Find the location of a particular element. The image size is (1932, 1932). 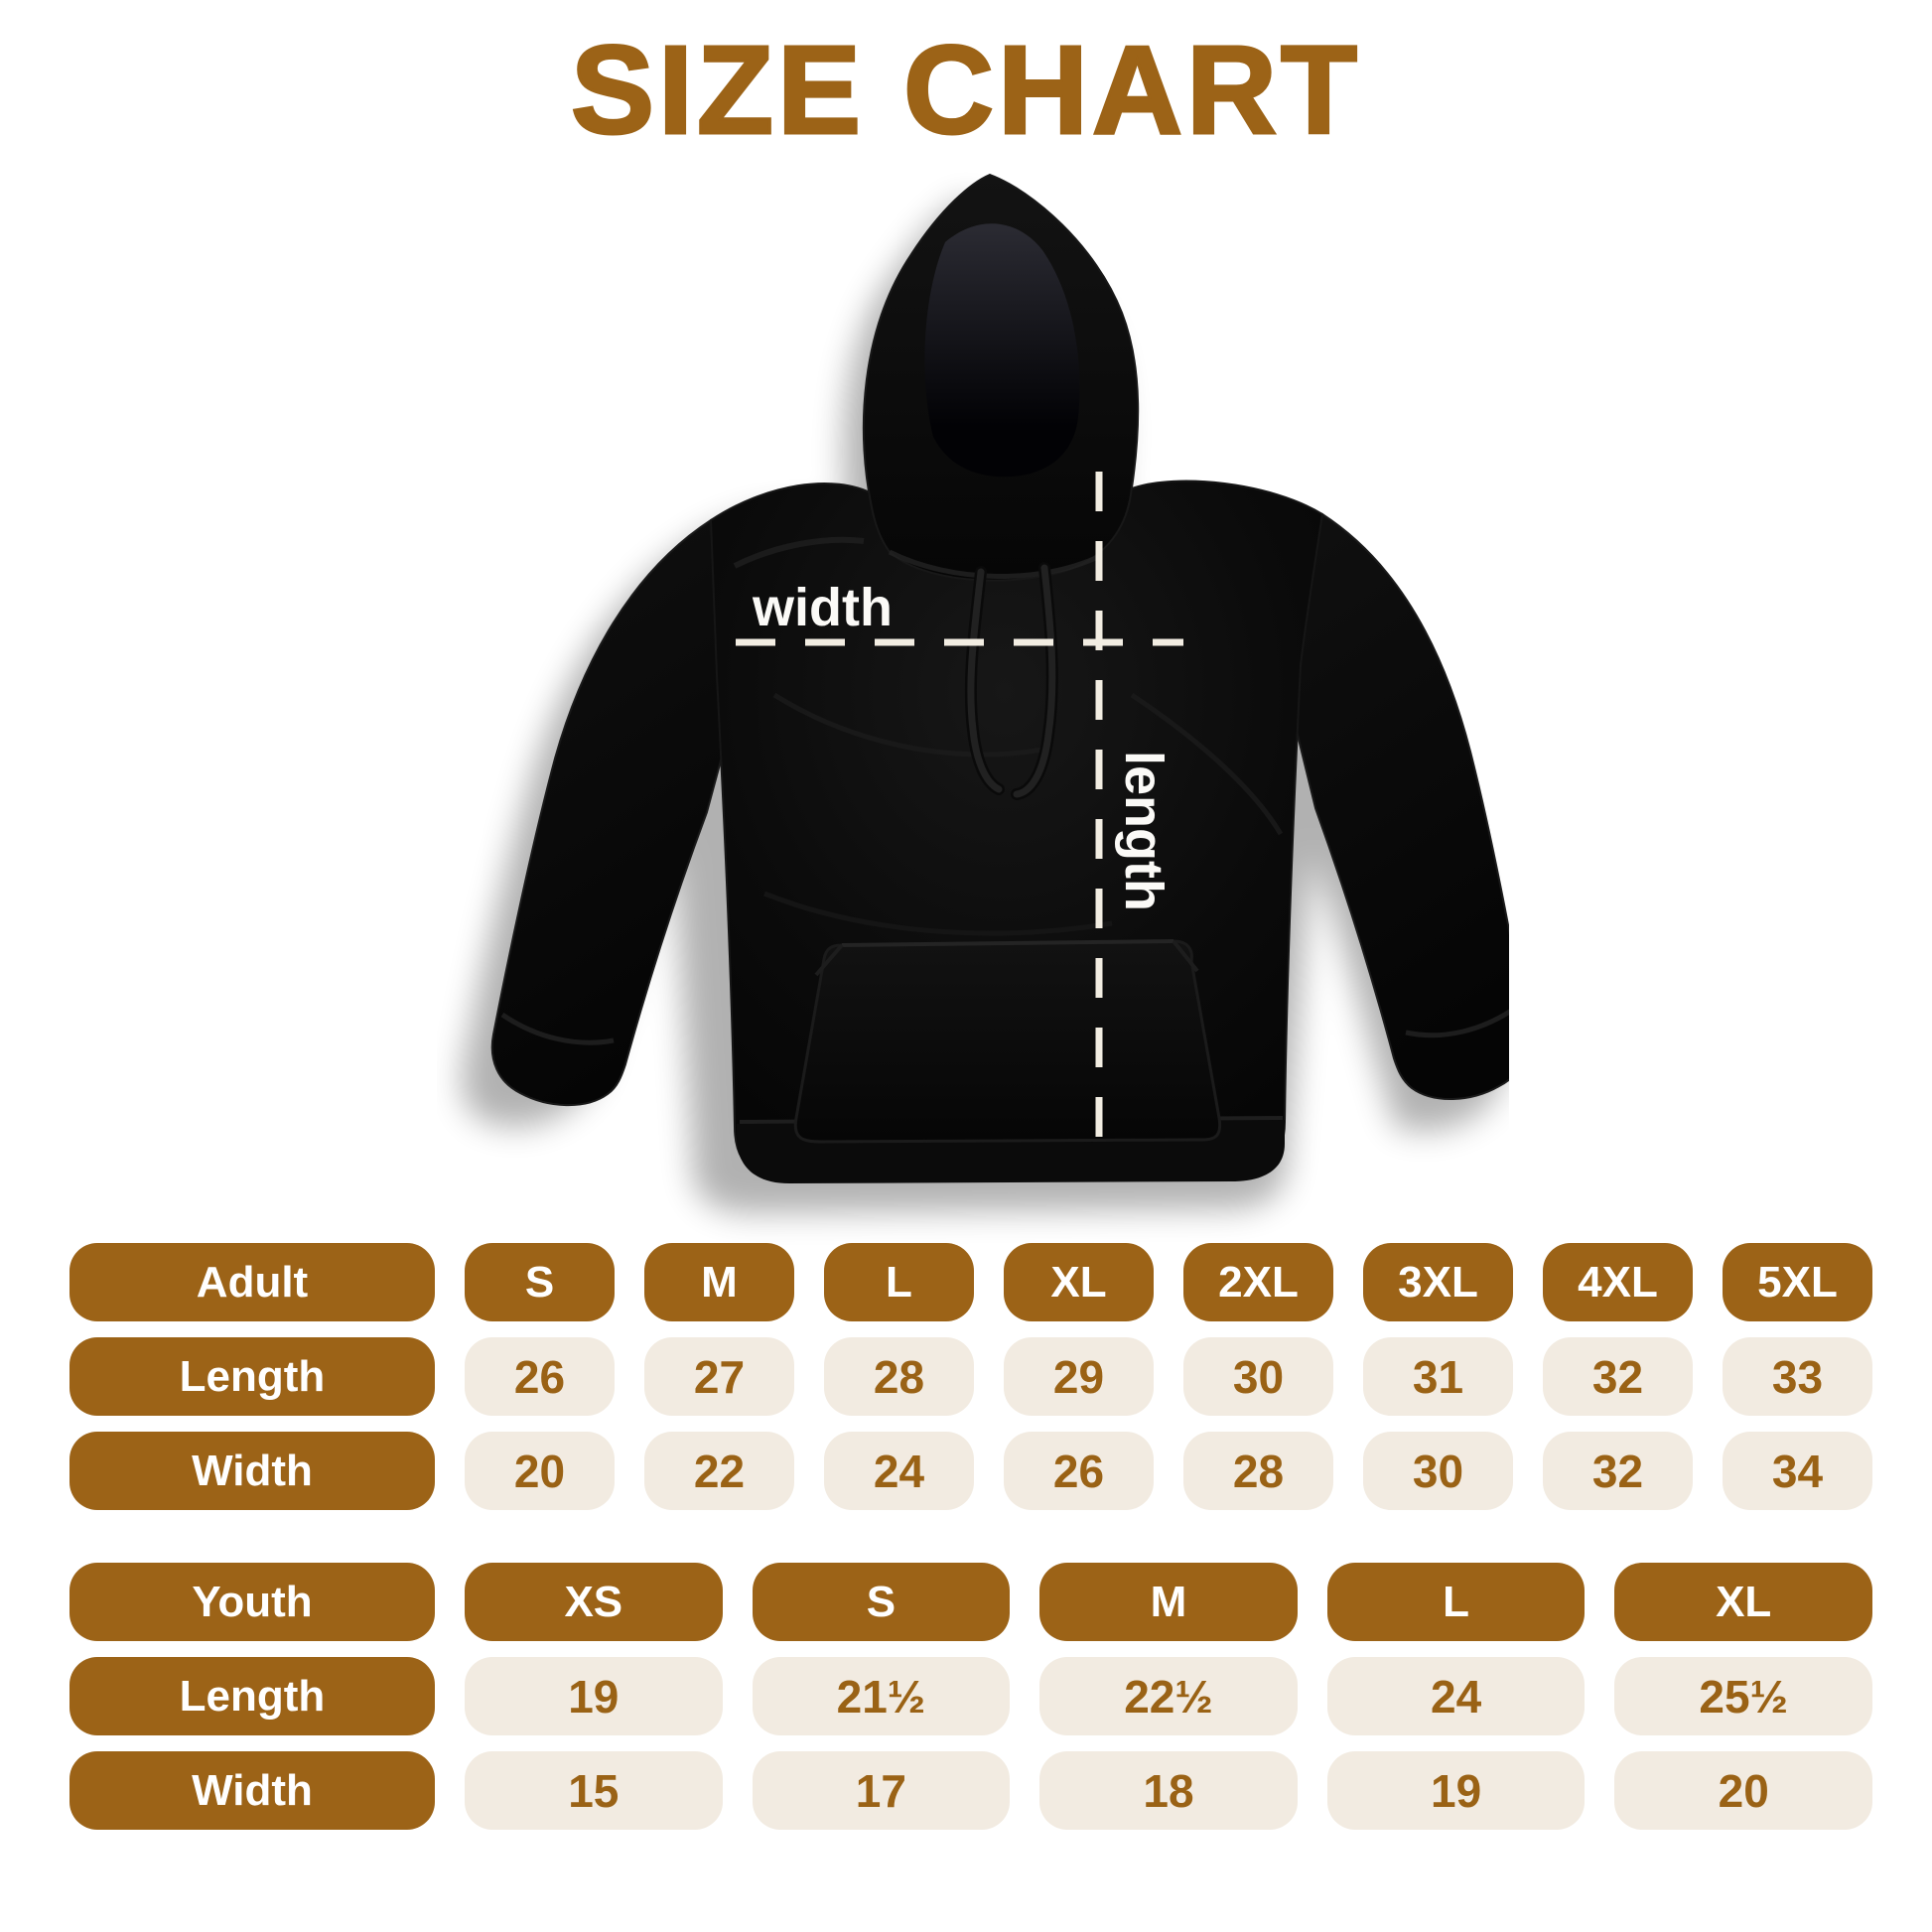

adult-table-header-label: Adult is located at coordinates (252, 1282).